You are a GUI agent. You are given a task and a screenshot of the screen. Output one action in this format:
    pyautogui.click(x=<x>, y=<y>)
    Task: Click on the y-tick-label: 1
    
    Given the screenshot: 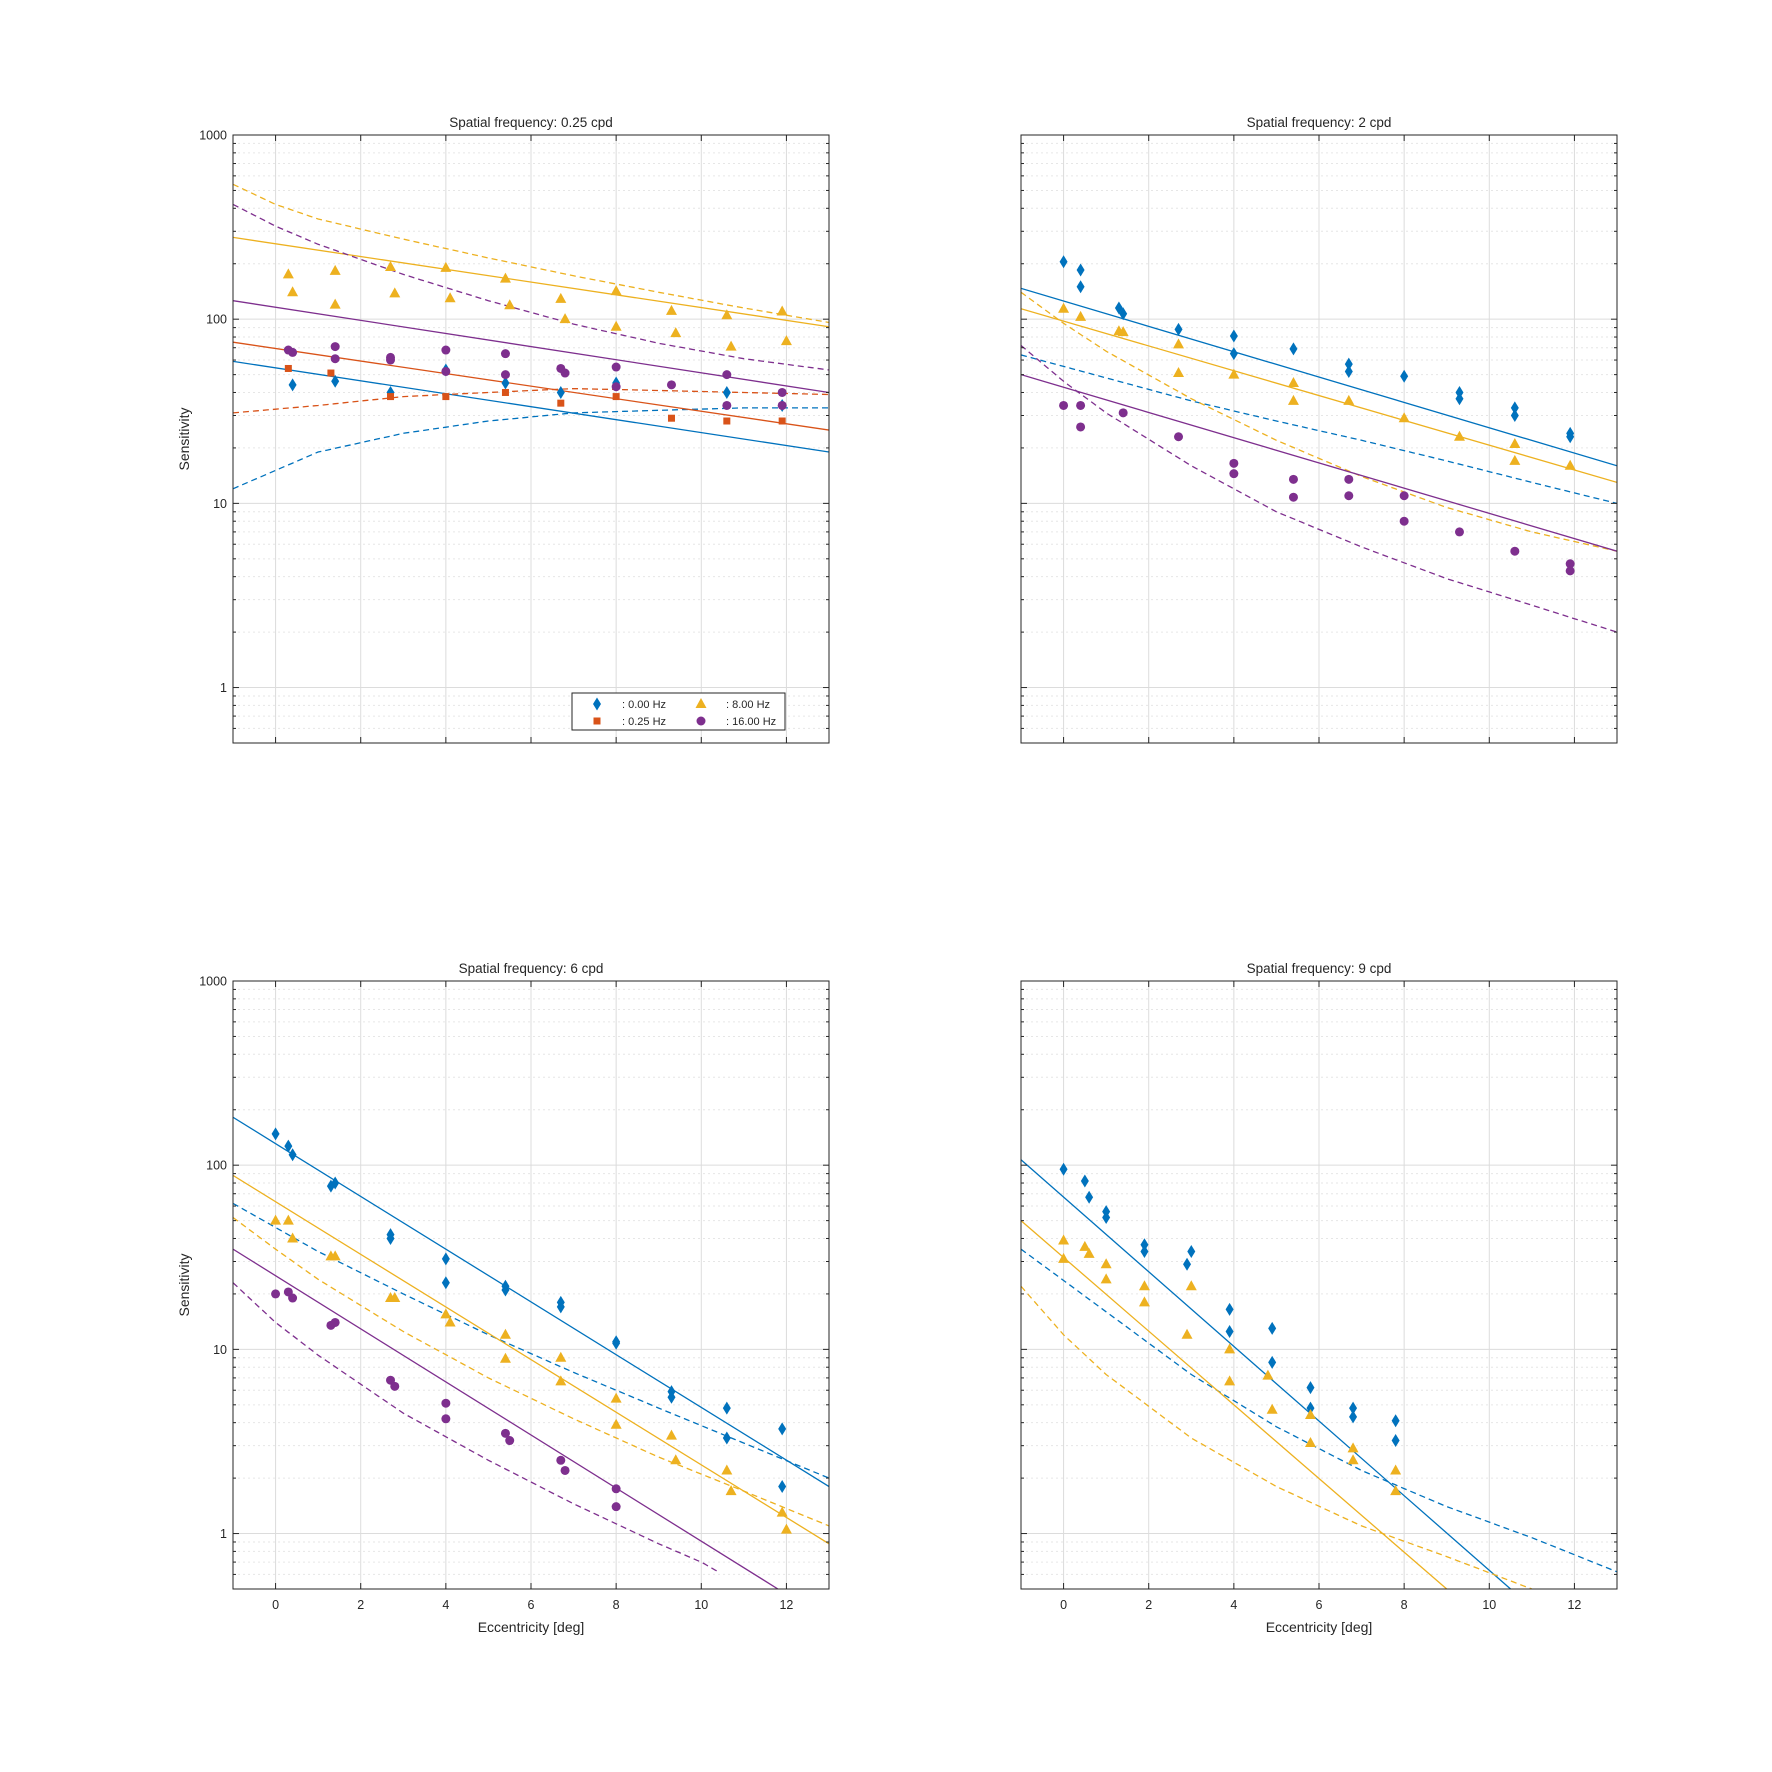 What is the action you would take?
    pyautogui.click(x=223, y=1534)
    